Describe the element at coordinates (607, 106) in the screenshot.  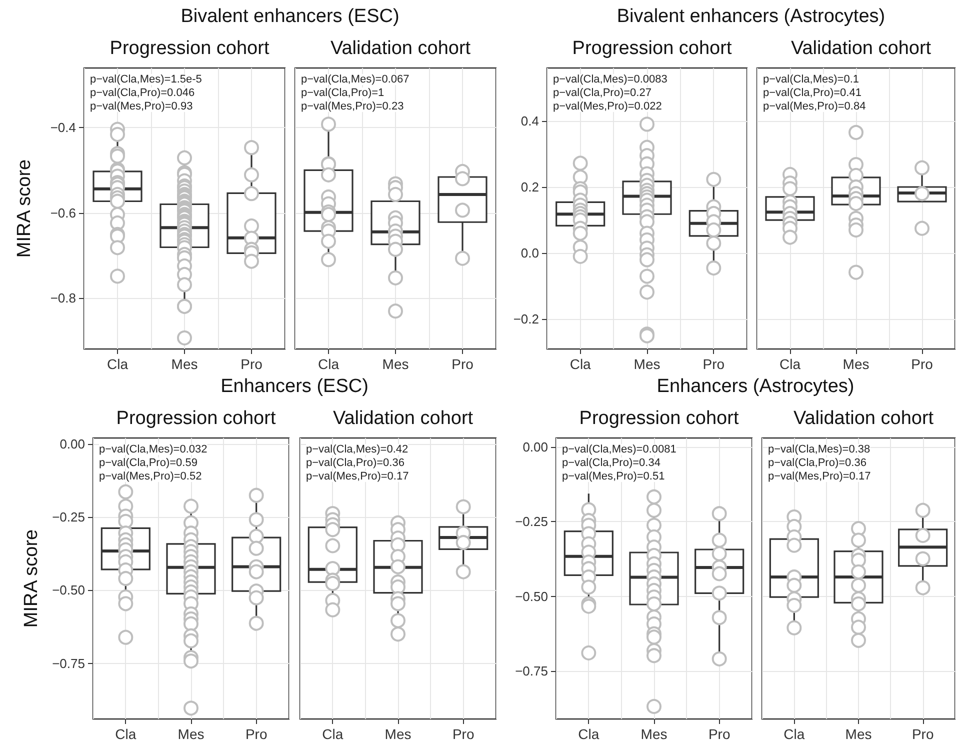
I see `annotation: p−val(Mes,Pro)=0.022` at that location.